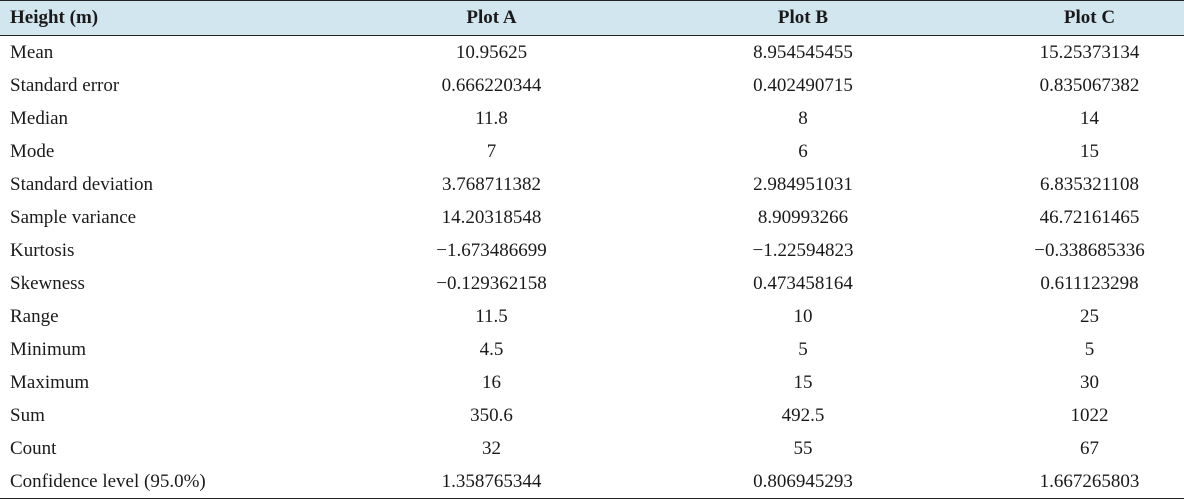 The width and height of the screenshot is (1184, 499). Describe the element at coordinates (491, 85) in the screenshot. I see `cell-standard-error-plot-a: 0.666220344` at that location.